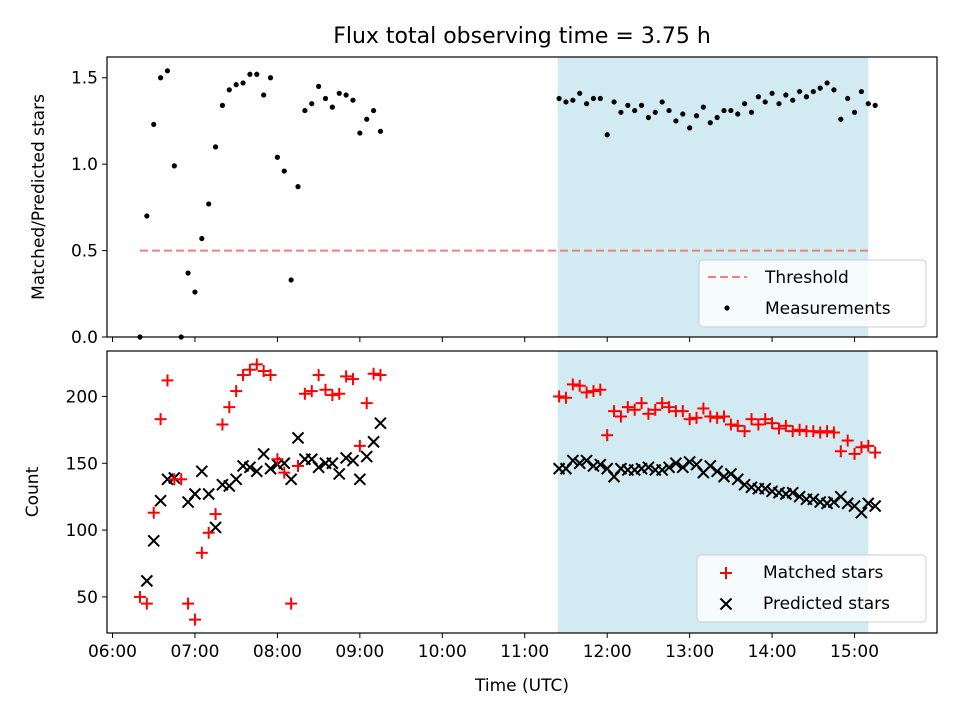  What do you see at coordinates (87, 598) in the screenshot?
I see `bottom-y-tick-label: 50` at bounding box center [87, 598].